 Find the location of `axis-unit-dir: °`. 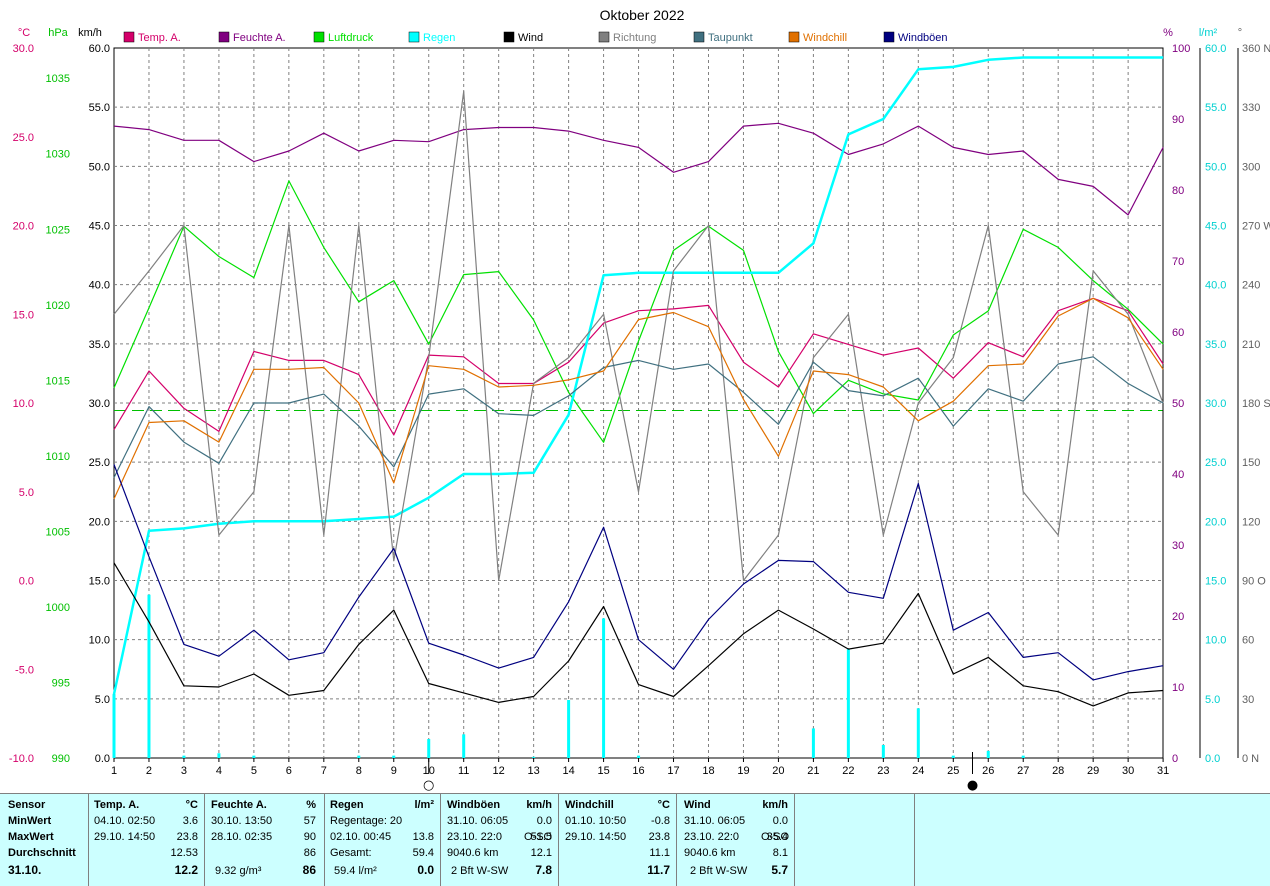

axis-unit-dir: ° is located at coordinates (1240, 33).